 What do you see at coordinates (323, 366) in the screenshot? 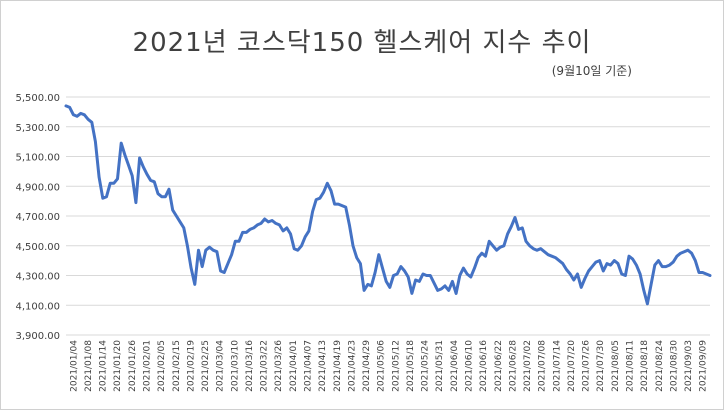
I see `x-tick-label: 2021/04/13` at bounding box center [323, 366].